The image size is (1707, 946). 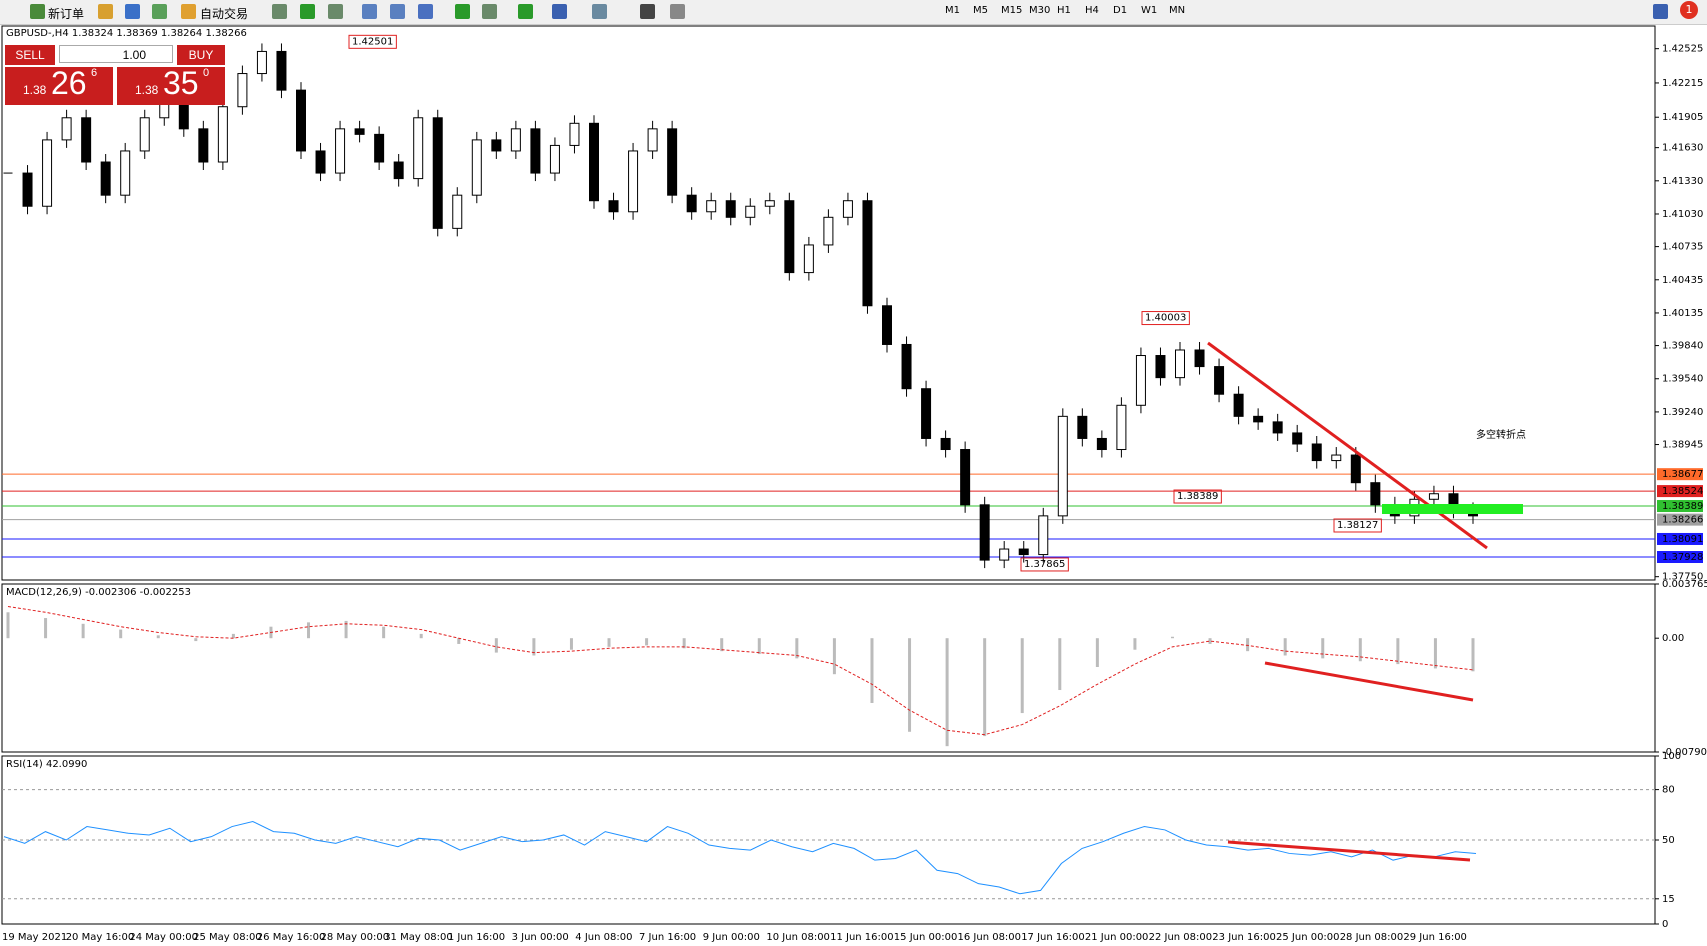 What do you see at coordinates (1682, 557) in the screenshot?
I see `level-label: 1.37928` at bounding box center [1682, 557].